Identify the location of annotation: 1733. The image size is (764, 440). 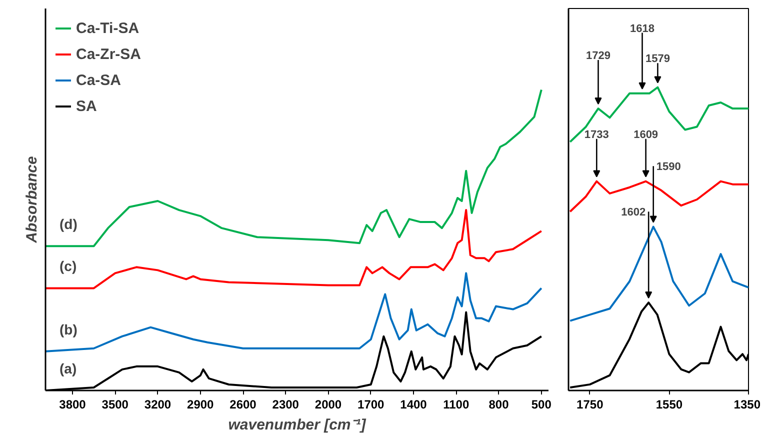
(596, 134).